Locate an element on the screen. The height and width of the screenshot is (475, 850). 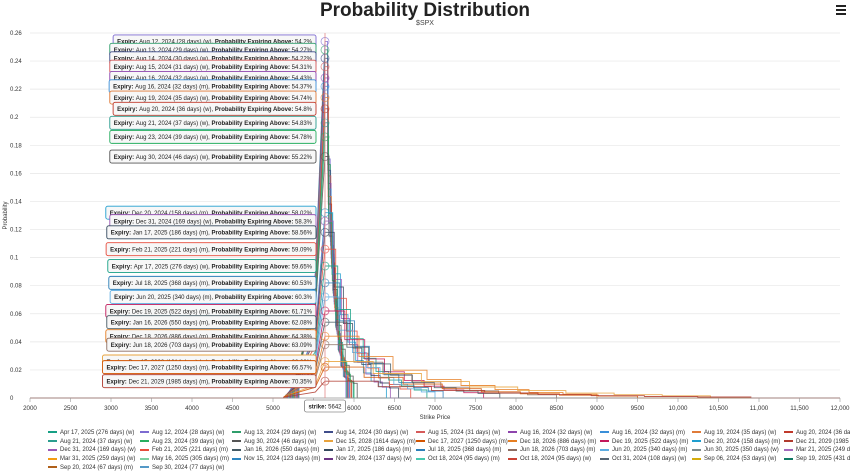
legend-item: Aug 20, 2024 (36 days) (w) is located at coordinates (817, 433).